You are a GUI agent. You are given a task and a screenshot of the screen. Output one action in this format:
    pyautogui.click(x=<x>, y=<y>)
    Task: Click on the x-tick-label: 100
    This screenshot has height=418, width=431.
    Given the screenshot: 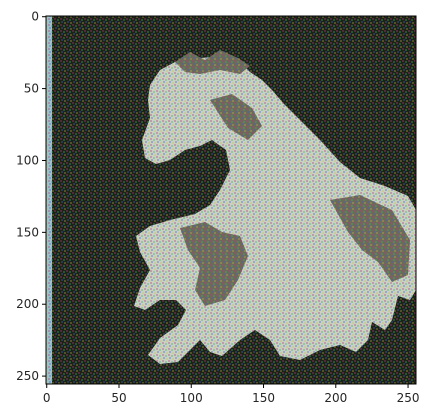 What is the action you would take?
    pyautogui.click(x=191, y=398)
    